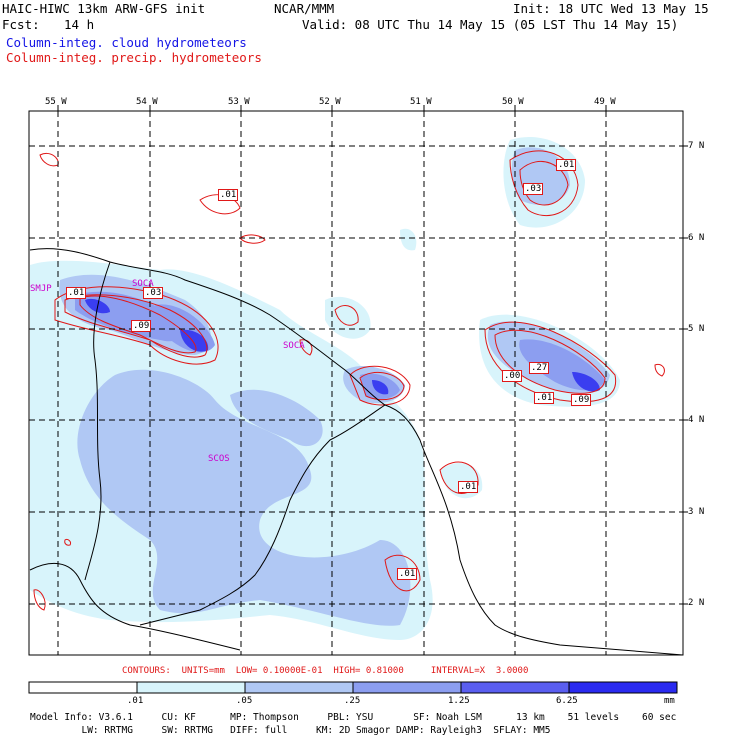 This screenshot has width=740, height=740. Describe the element at coordinates (421, 102) in the screenshot. I see `lon-label: 51 W` at that location.